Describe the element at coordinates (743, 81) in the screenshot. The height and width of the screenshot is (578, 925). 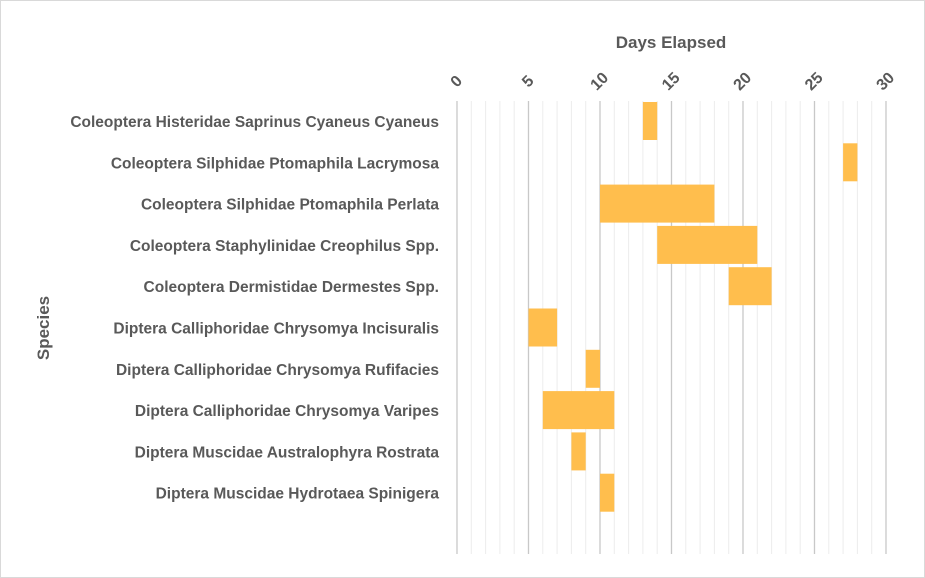
I see `x-tick-label: 20` at that location.